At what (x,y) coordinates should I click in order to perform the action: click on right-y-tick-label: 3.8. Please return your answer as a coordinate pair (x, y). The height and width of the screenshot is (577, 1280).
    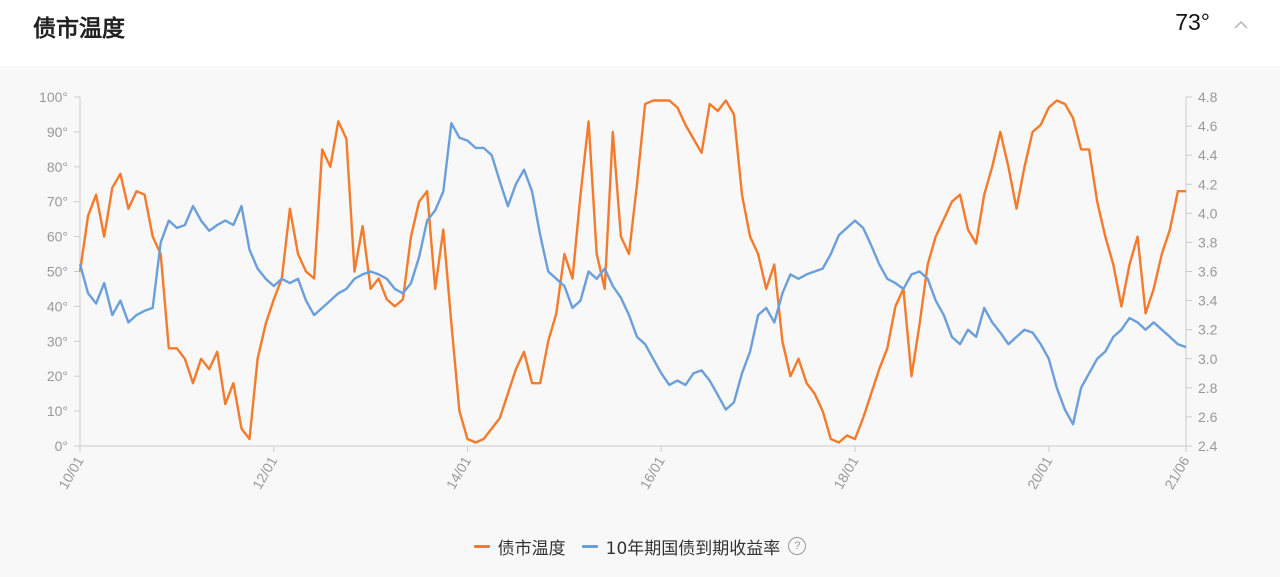
    Looking at the image, I should click on (1208, 242).